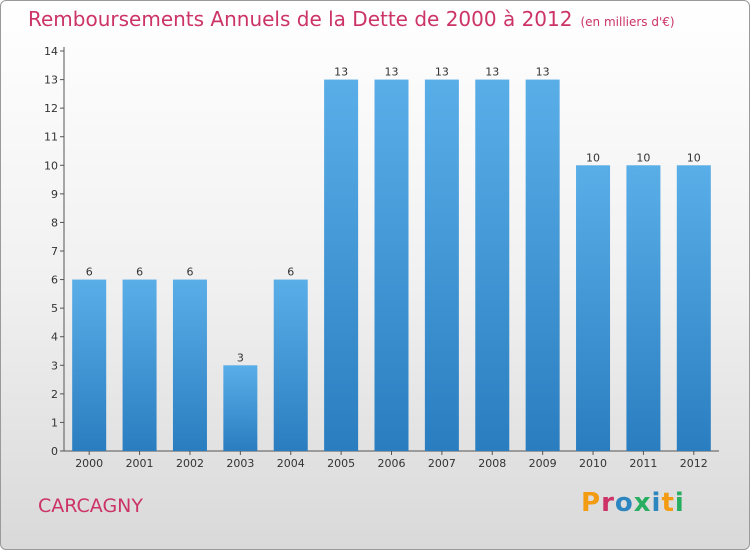  What do you see at coordinates (442, 463) in the screenshot?
I see `x-tick-label: 2007` at bounding box center [442, 463].